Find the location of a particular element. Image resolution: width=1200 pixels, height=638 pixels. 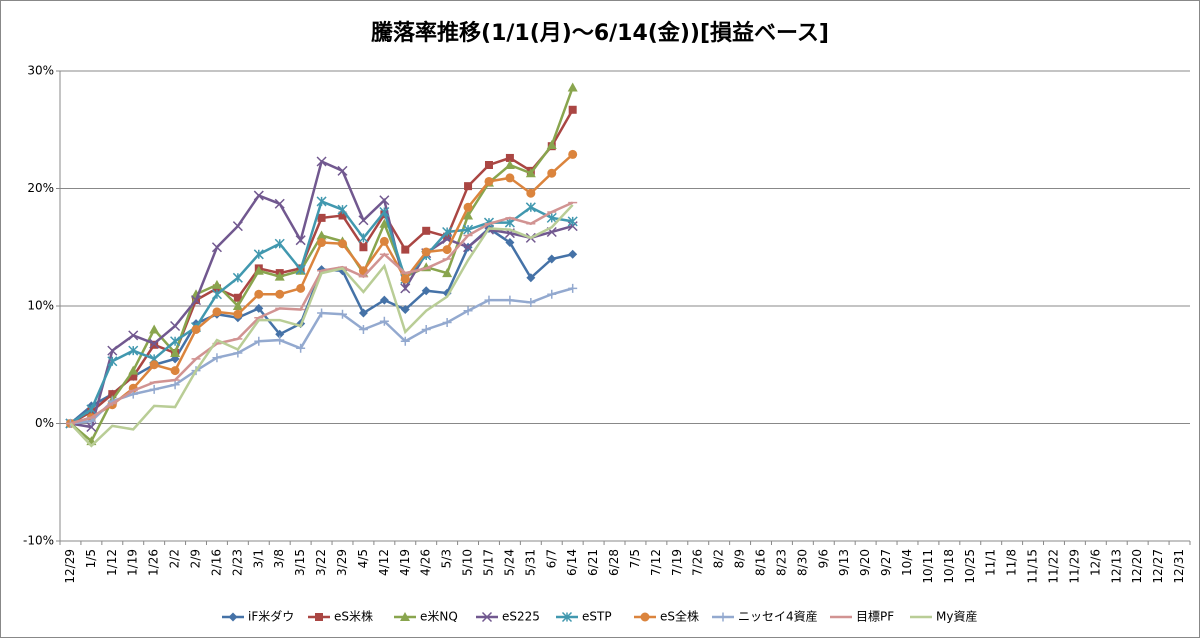

legend-label: ニッセイ4資産 is located at coordinates (778, 616).